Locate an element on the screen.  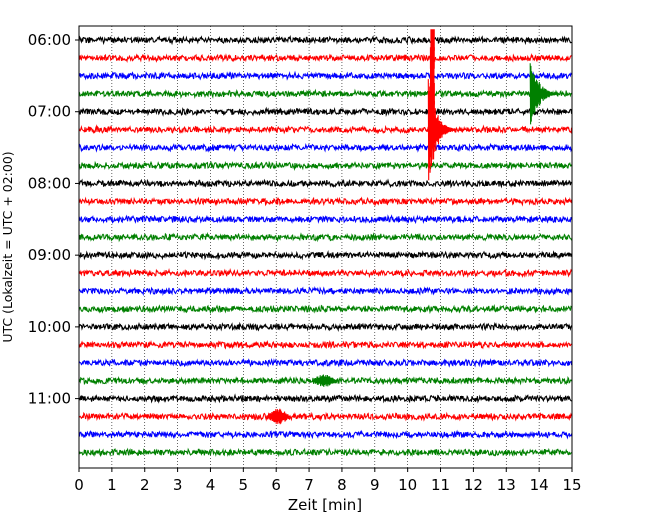
x-tick-label-7: 7 is located at coordinates (309, 485).